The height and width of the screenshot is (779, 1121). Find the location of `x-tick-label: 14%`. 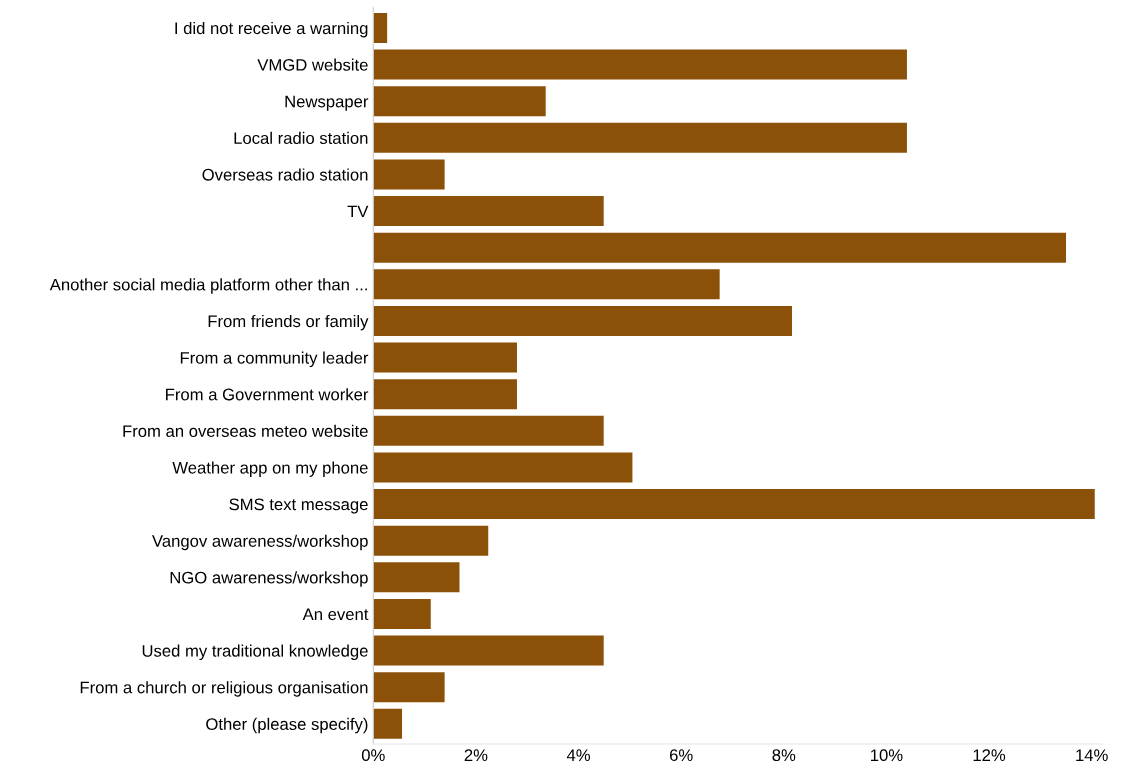

x-tick-label: 14% is located at coordinates (1092, 755).